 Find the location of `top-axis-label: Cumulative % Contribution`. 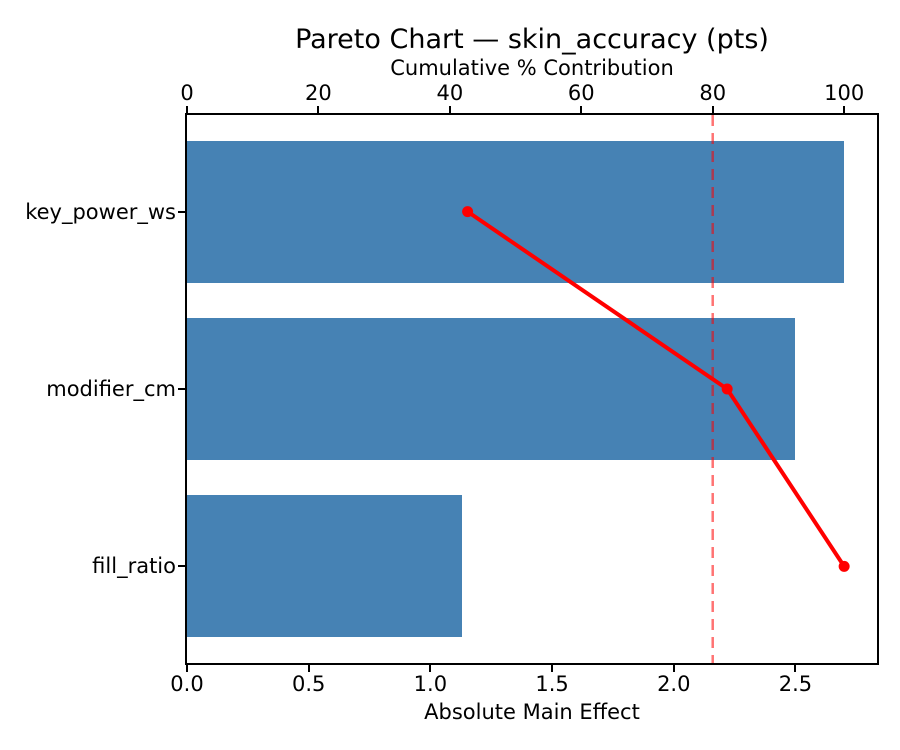

top-axis-label: Cumulative % Contribution is located at coordinates (532, 68).